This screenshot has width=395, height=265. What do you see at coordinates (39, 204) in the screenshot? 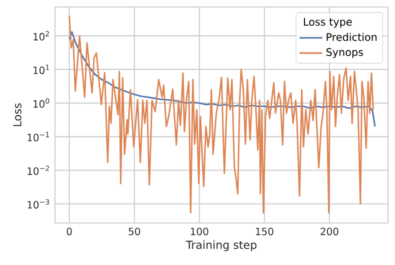
I see `y-tick-label: 10$^{−3}$` at bounding box center [39, 204].